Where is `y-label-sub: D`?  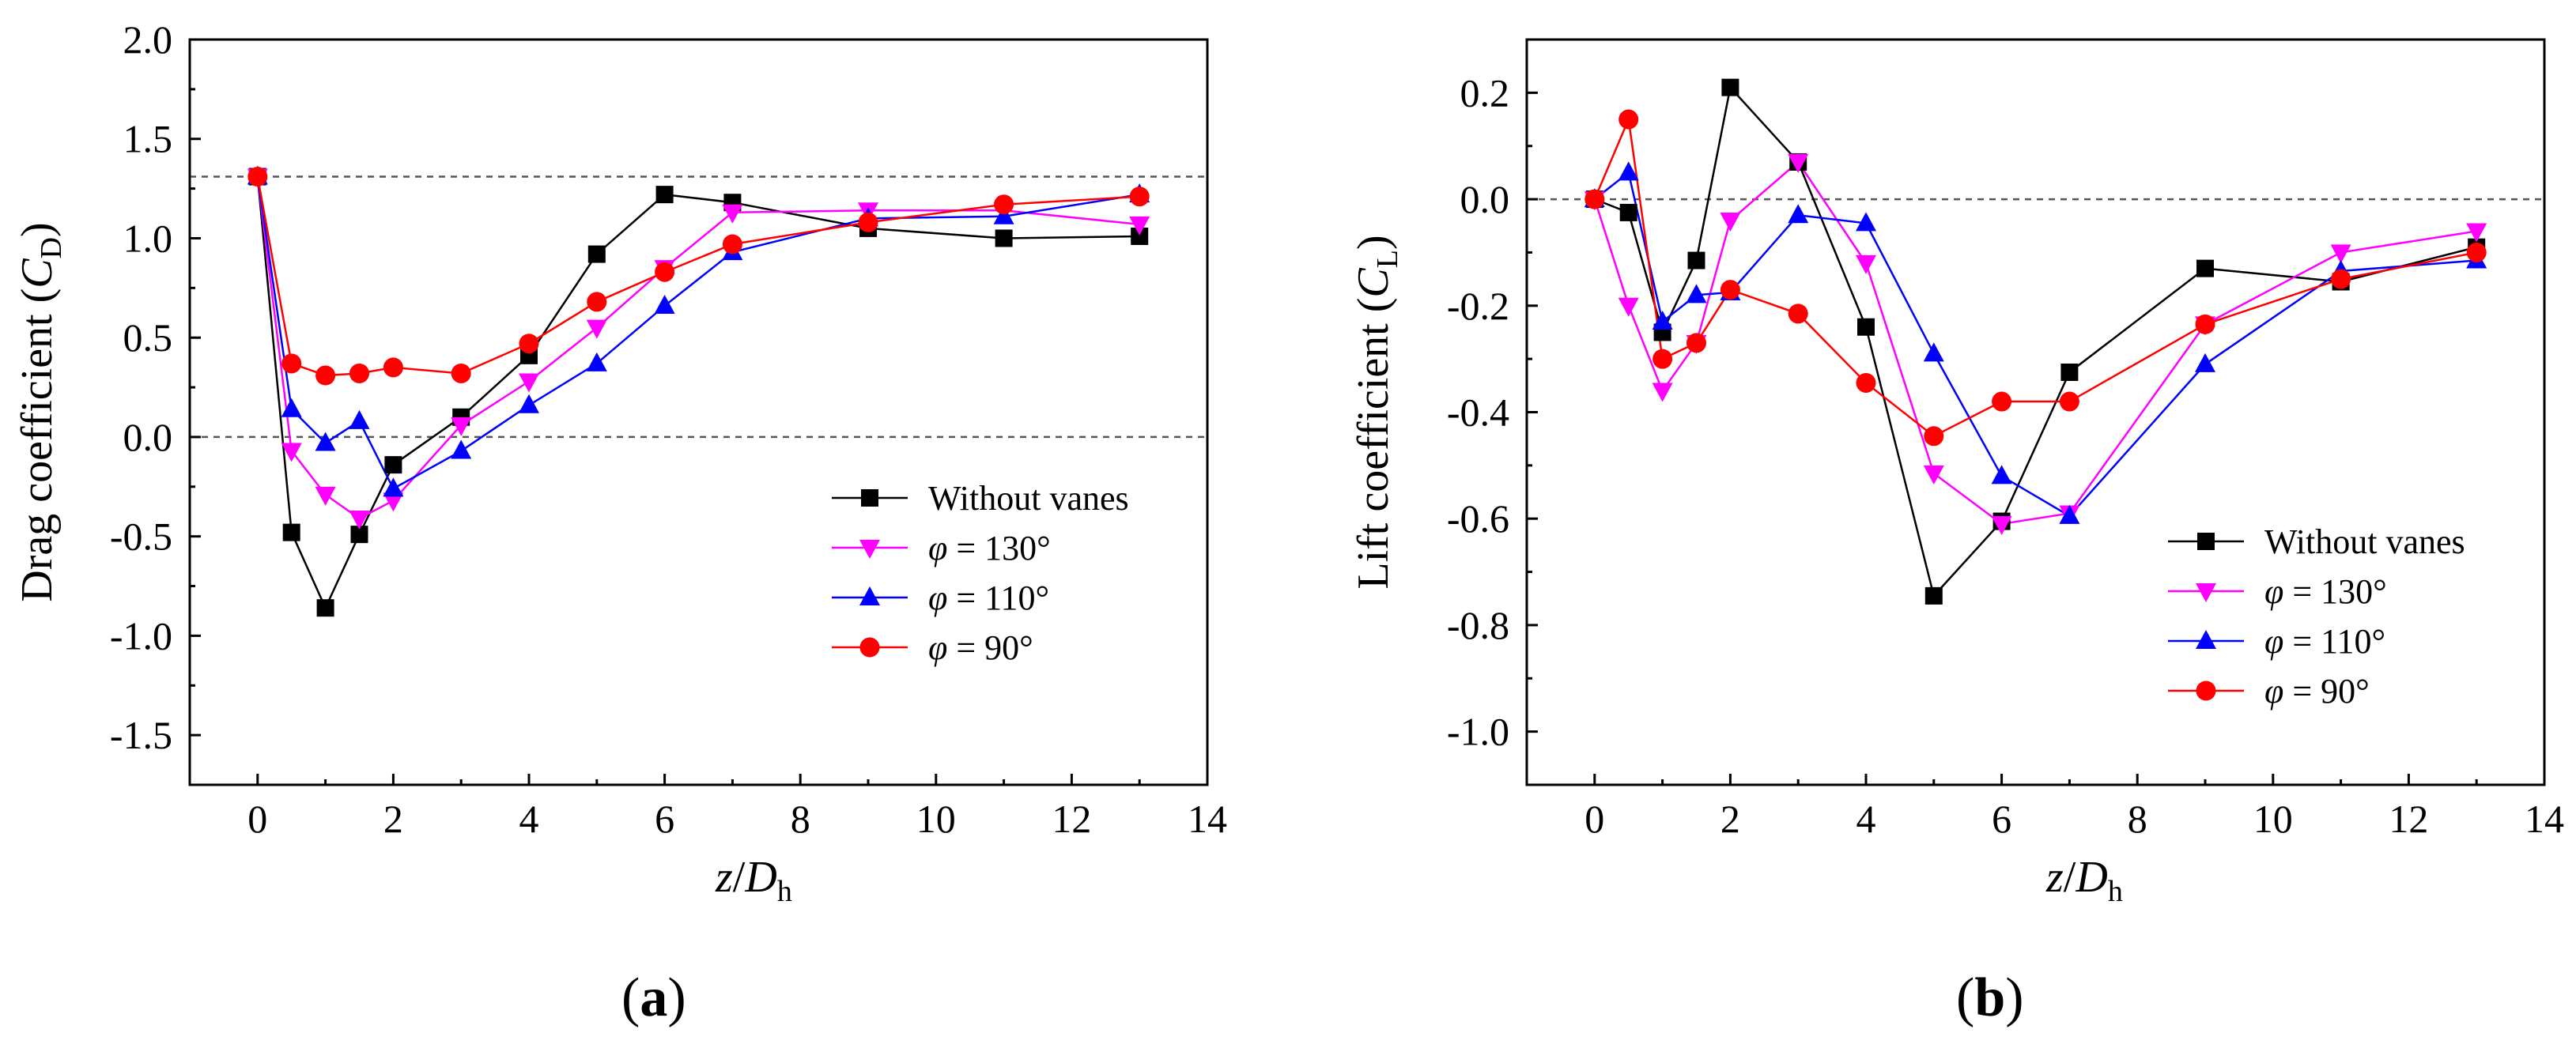
y-label-sub: D is located at coordinates (51, 247).